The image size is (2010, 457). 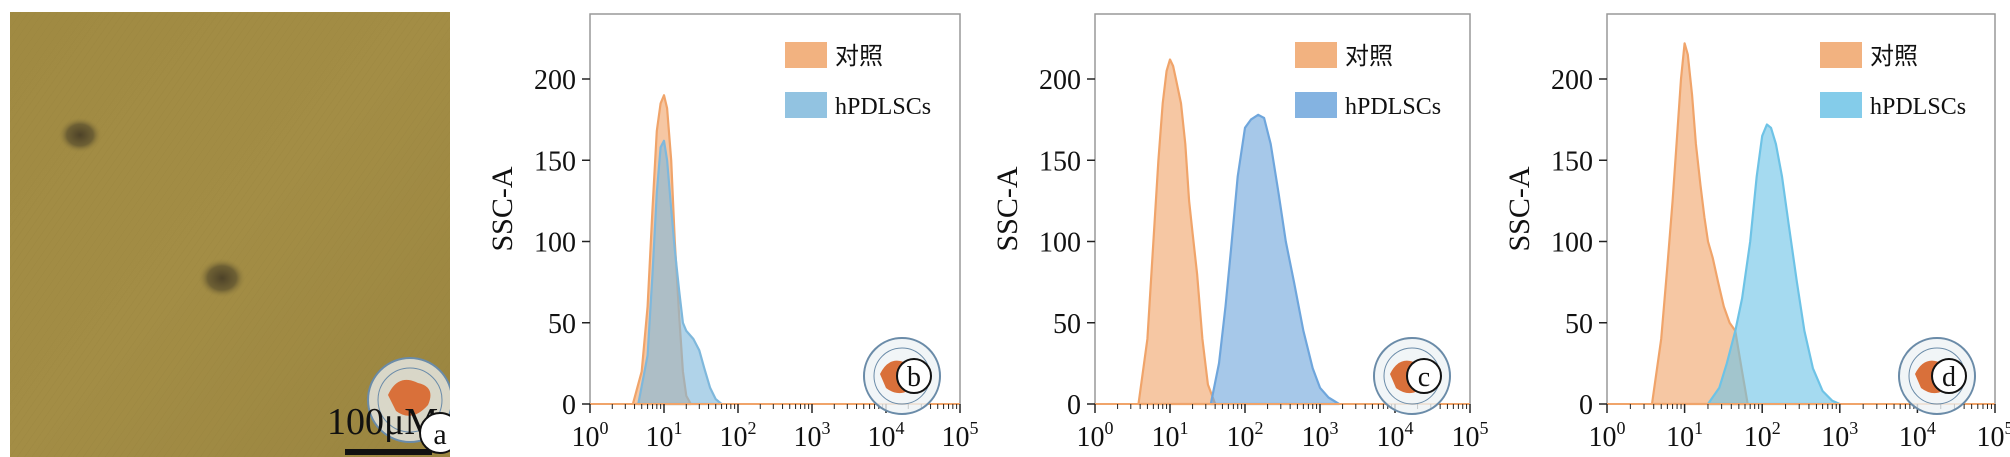 What do you see at coordinates (439, 434) in the screenshot?
I see `panel-letter: a` at bounding box center [439, 434].